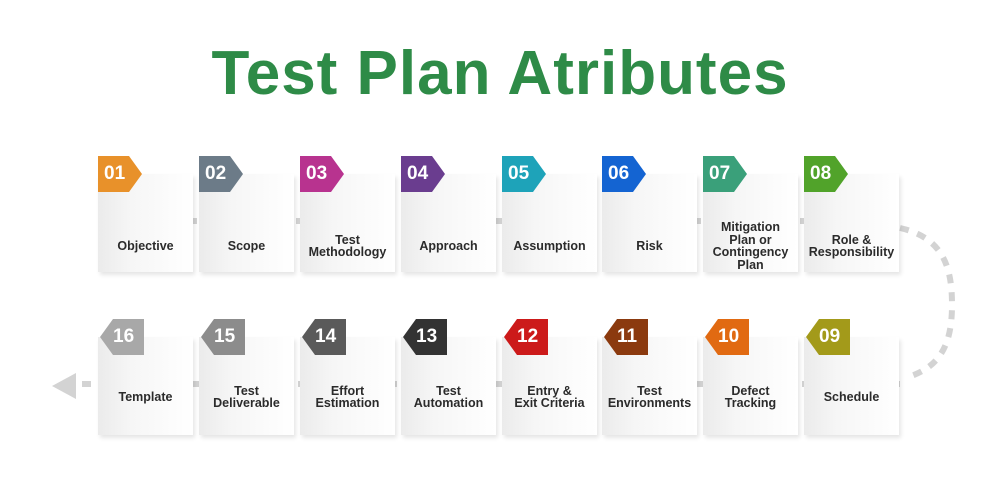 The width and height of the screenshot is (1000, 500). What do you see at coordinates (649, 377) in the screenshot?
I see `step-11: 11 Test Environments` at bounding box center [649, 377].